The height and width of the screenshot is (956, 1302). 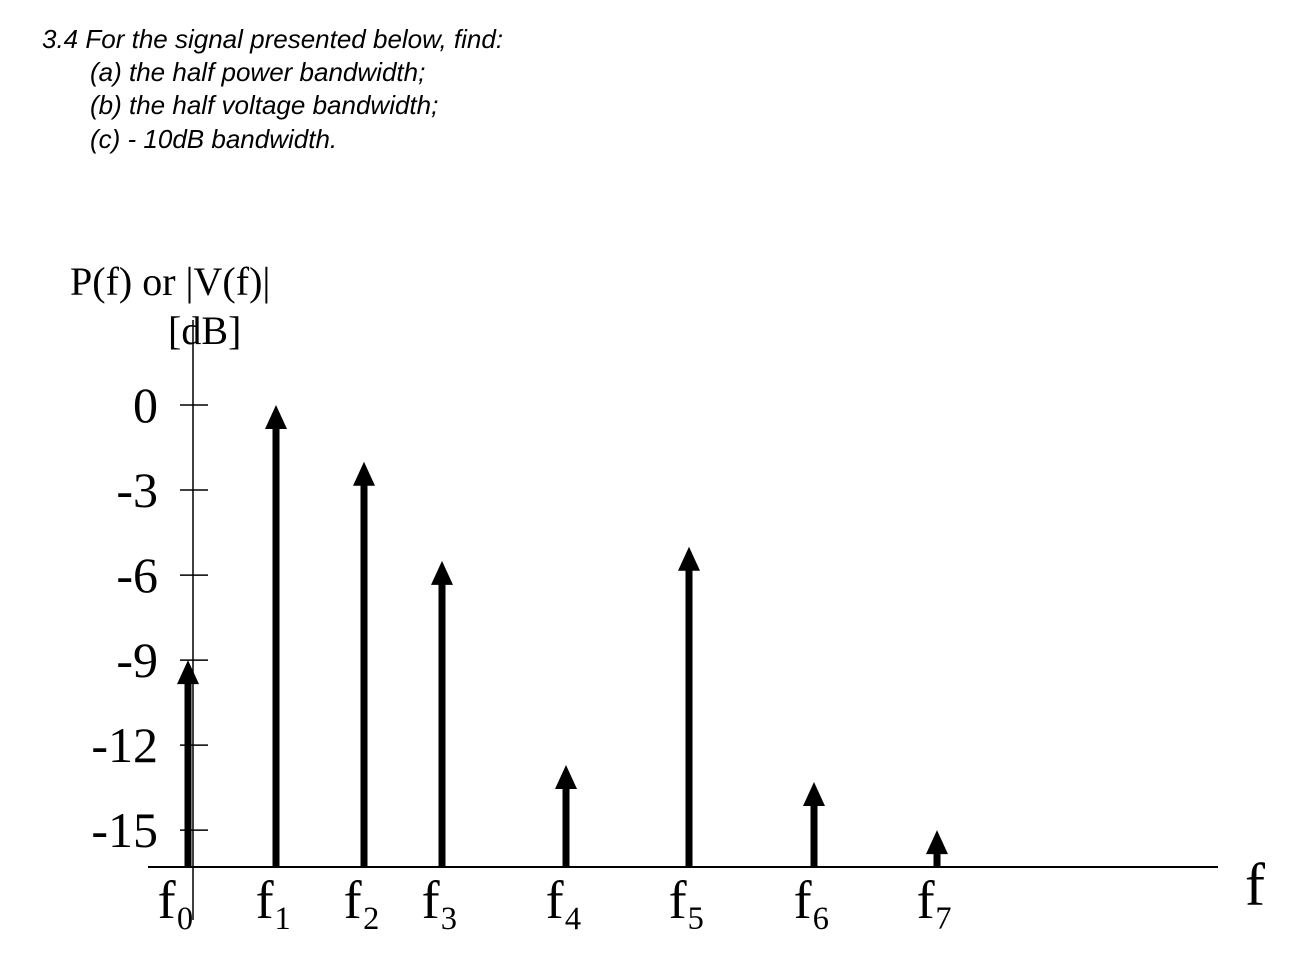 What do you see at coordinates (124, 745) in the screenshot?
I see `y-tick-label: -12` at bounding box center [124, 745].